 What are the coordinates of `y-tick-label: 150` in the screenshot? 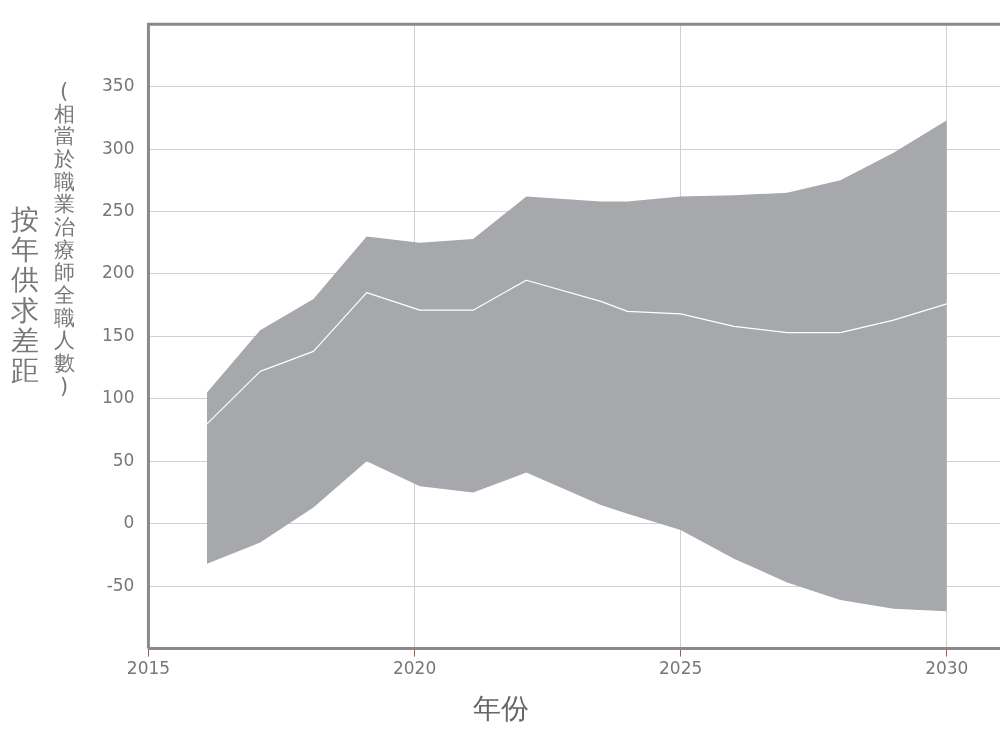 It's located at (118, 334).